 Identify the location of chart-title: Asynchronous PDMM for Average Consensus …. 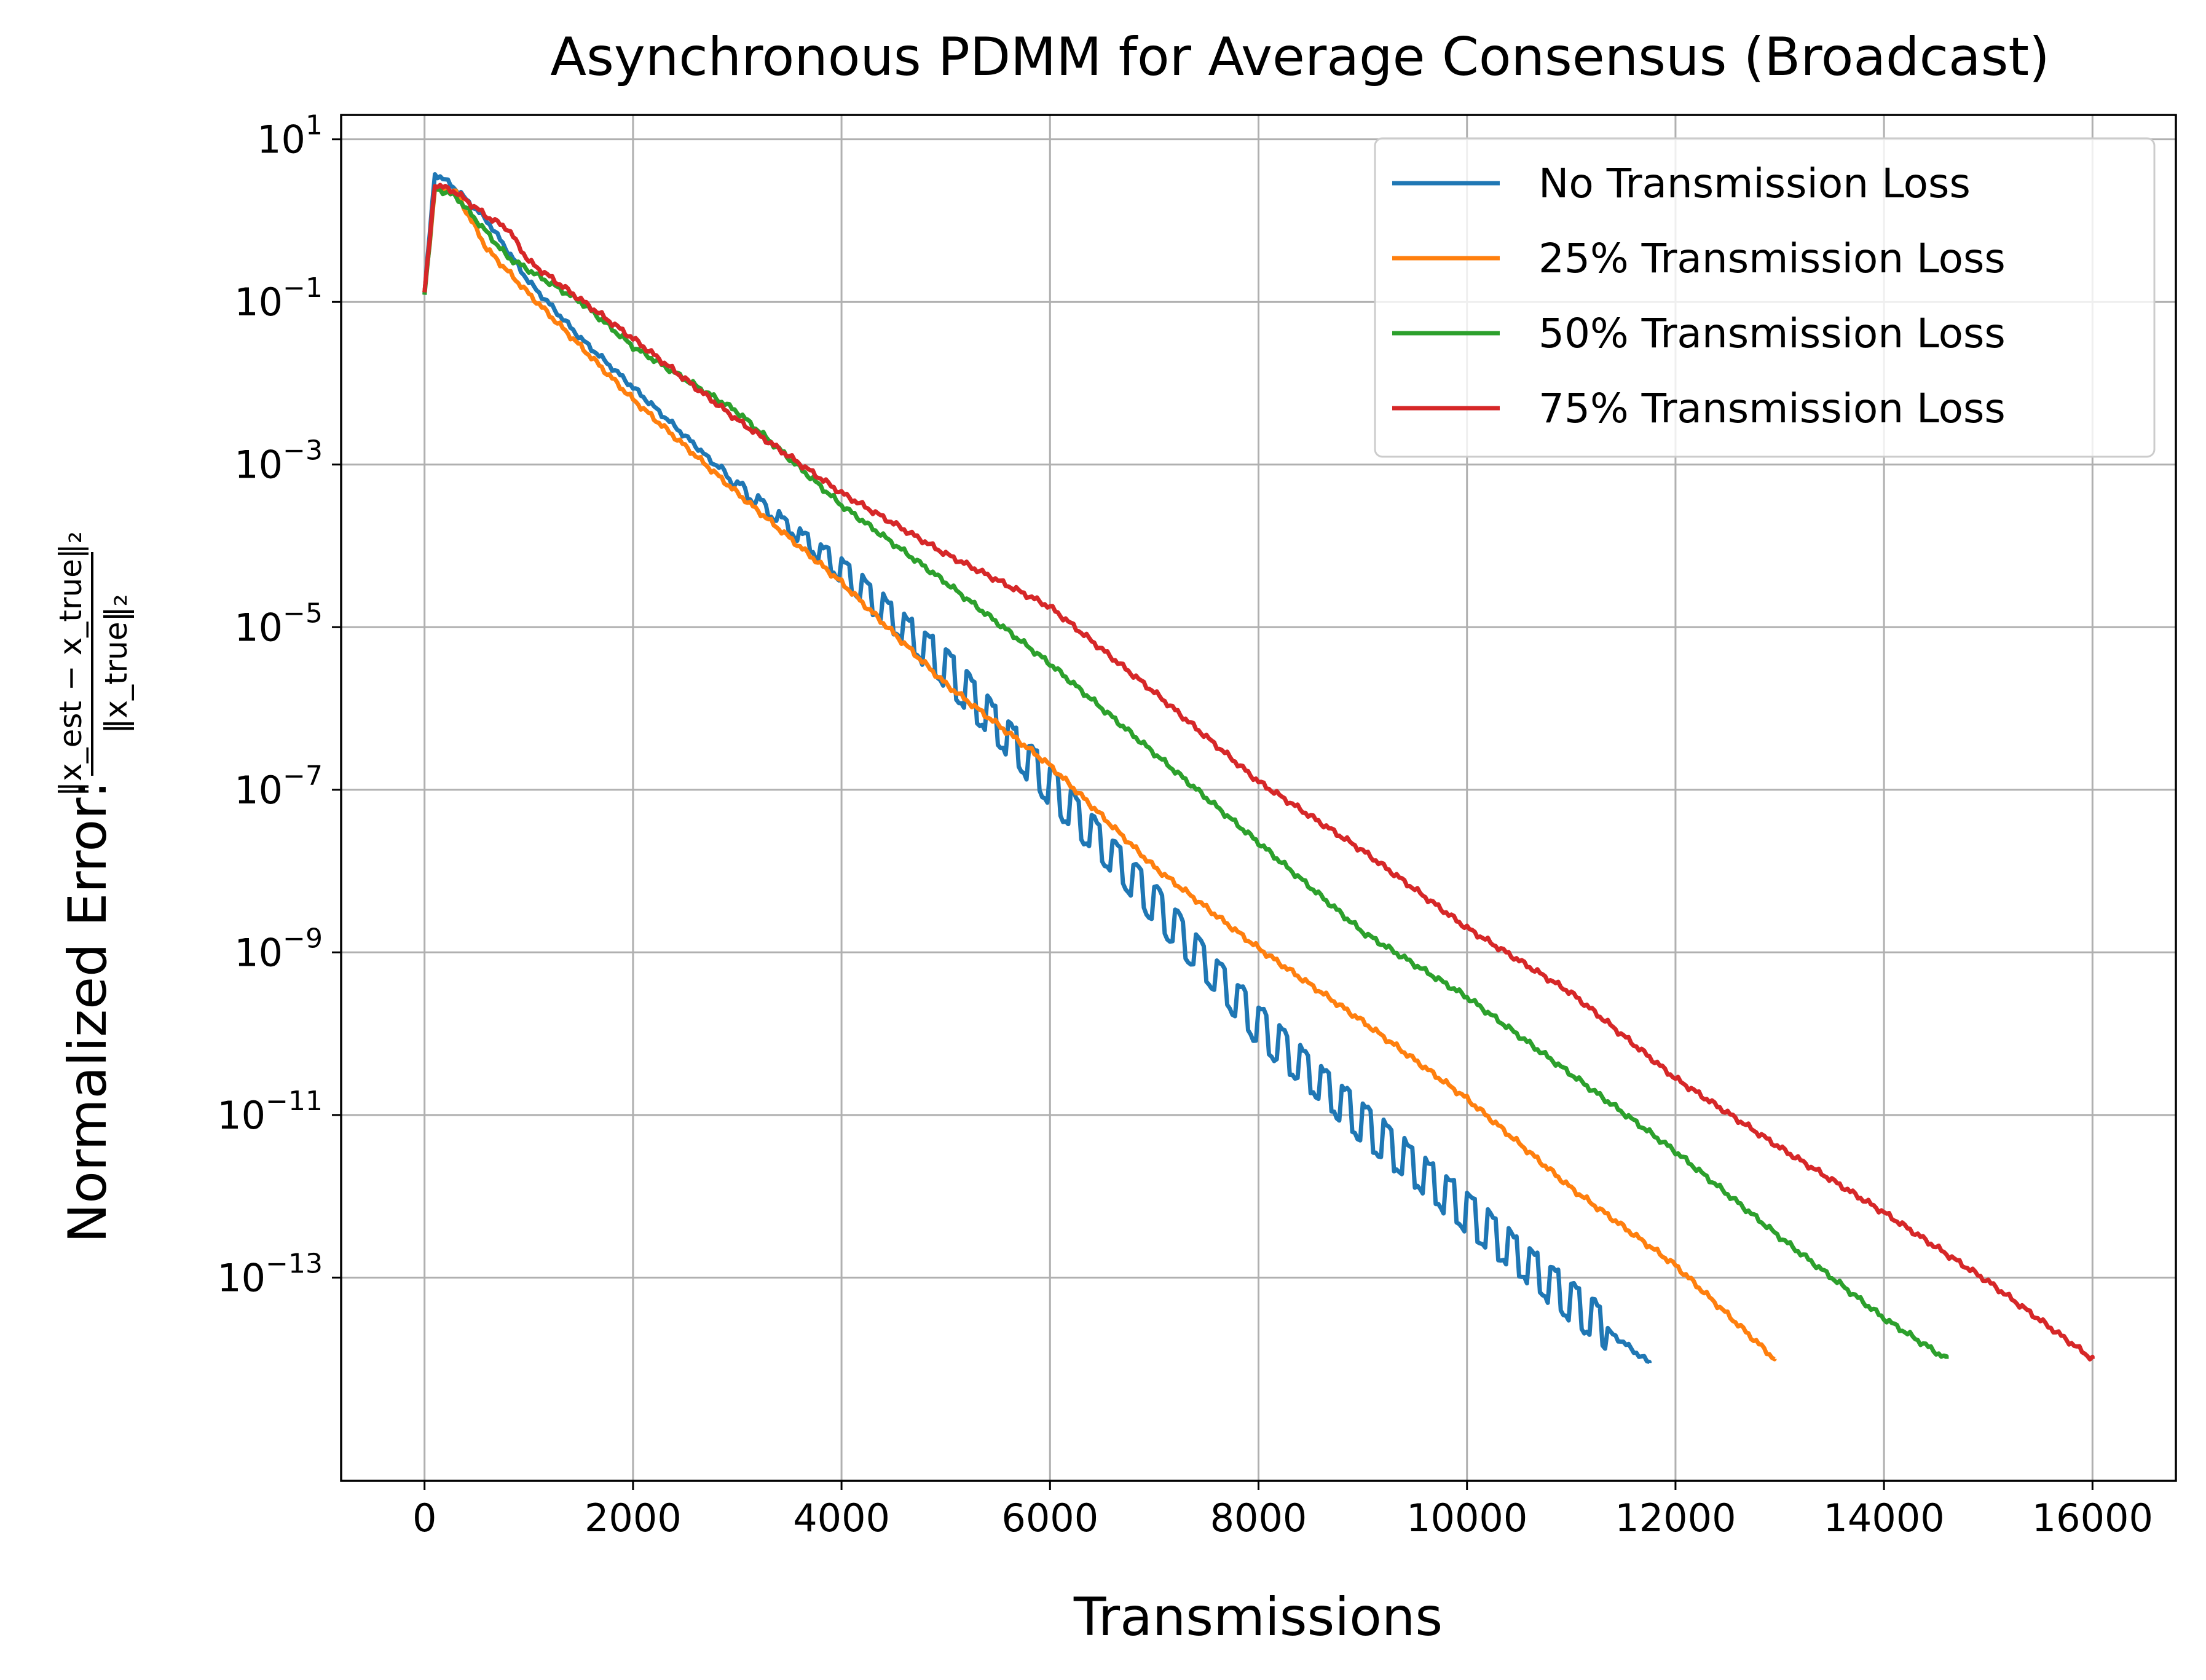
(1299, 57).